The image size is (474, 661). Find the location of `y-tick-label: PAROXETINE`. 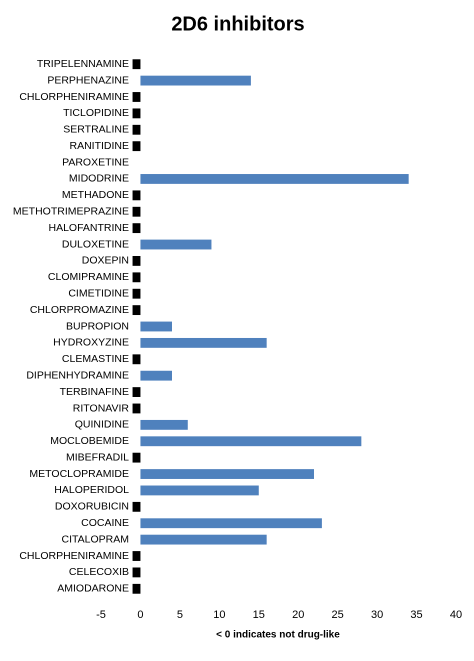

y-tick-label: PAROXETINE is located at coordinates (95, 162).